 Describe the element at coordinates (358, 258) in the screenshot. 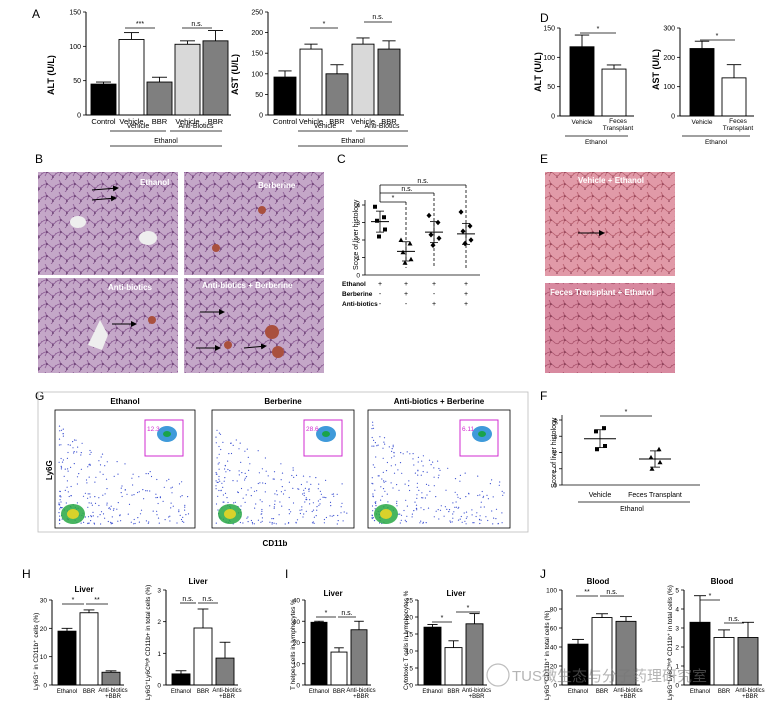

I see `y-tick-label: 1` at that location.